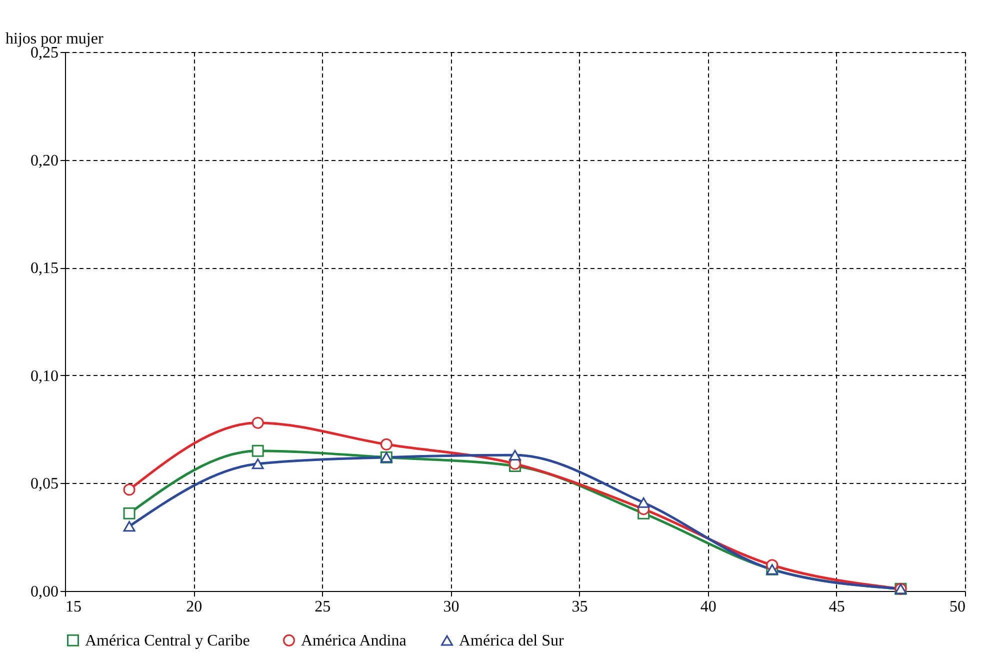  I want to click on legend-label: América del Sur, so click(512, 641).